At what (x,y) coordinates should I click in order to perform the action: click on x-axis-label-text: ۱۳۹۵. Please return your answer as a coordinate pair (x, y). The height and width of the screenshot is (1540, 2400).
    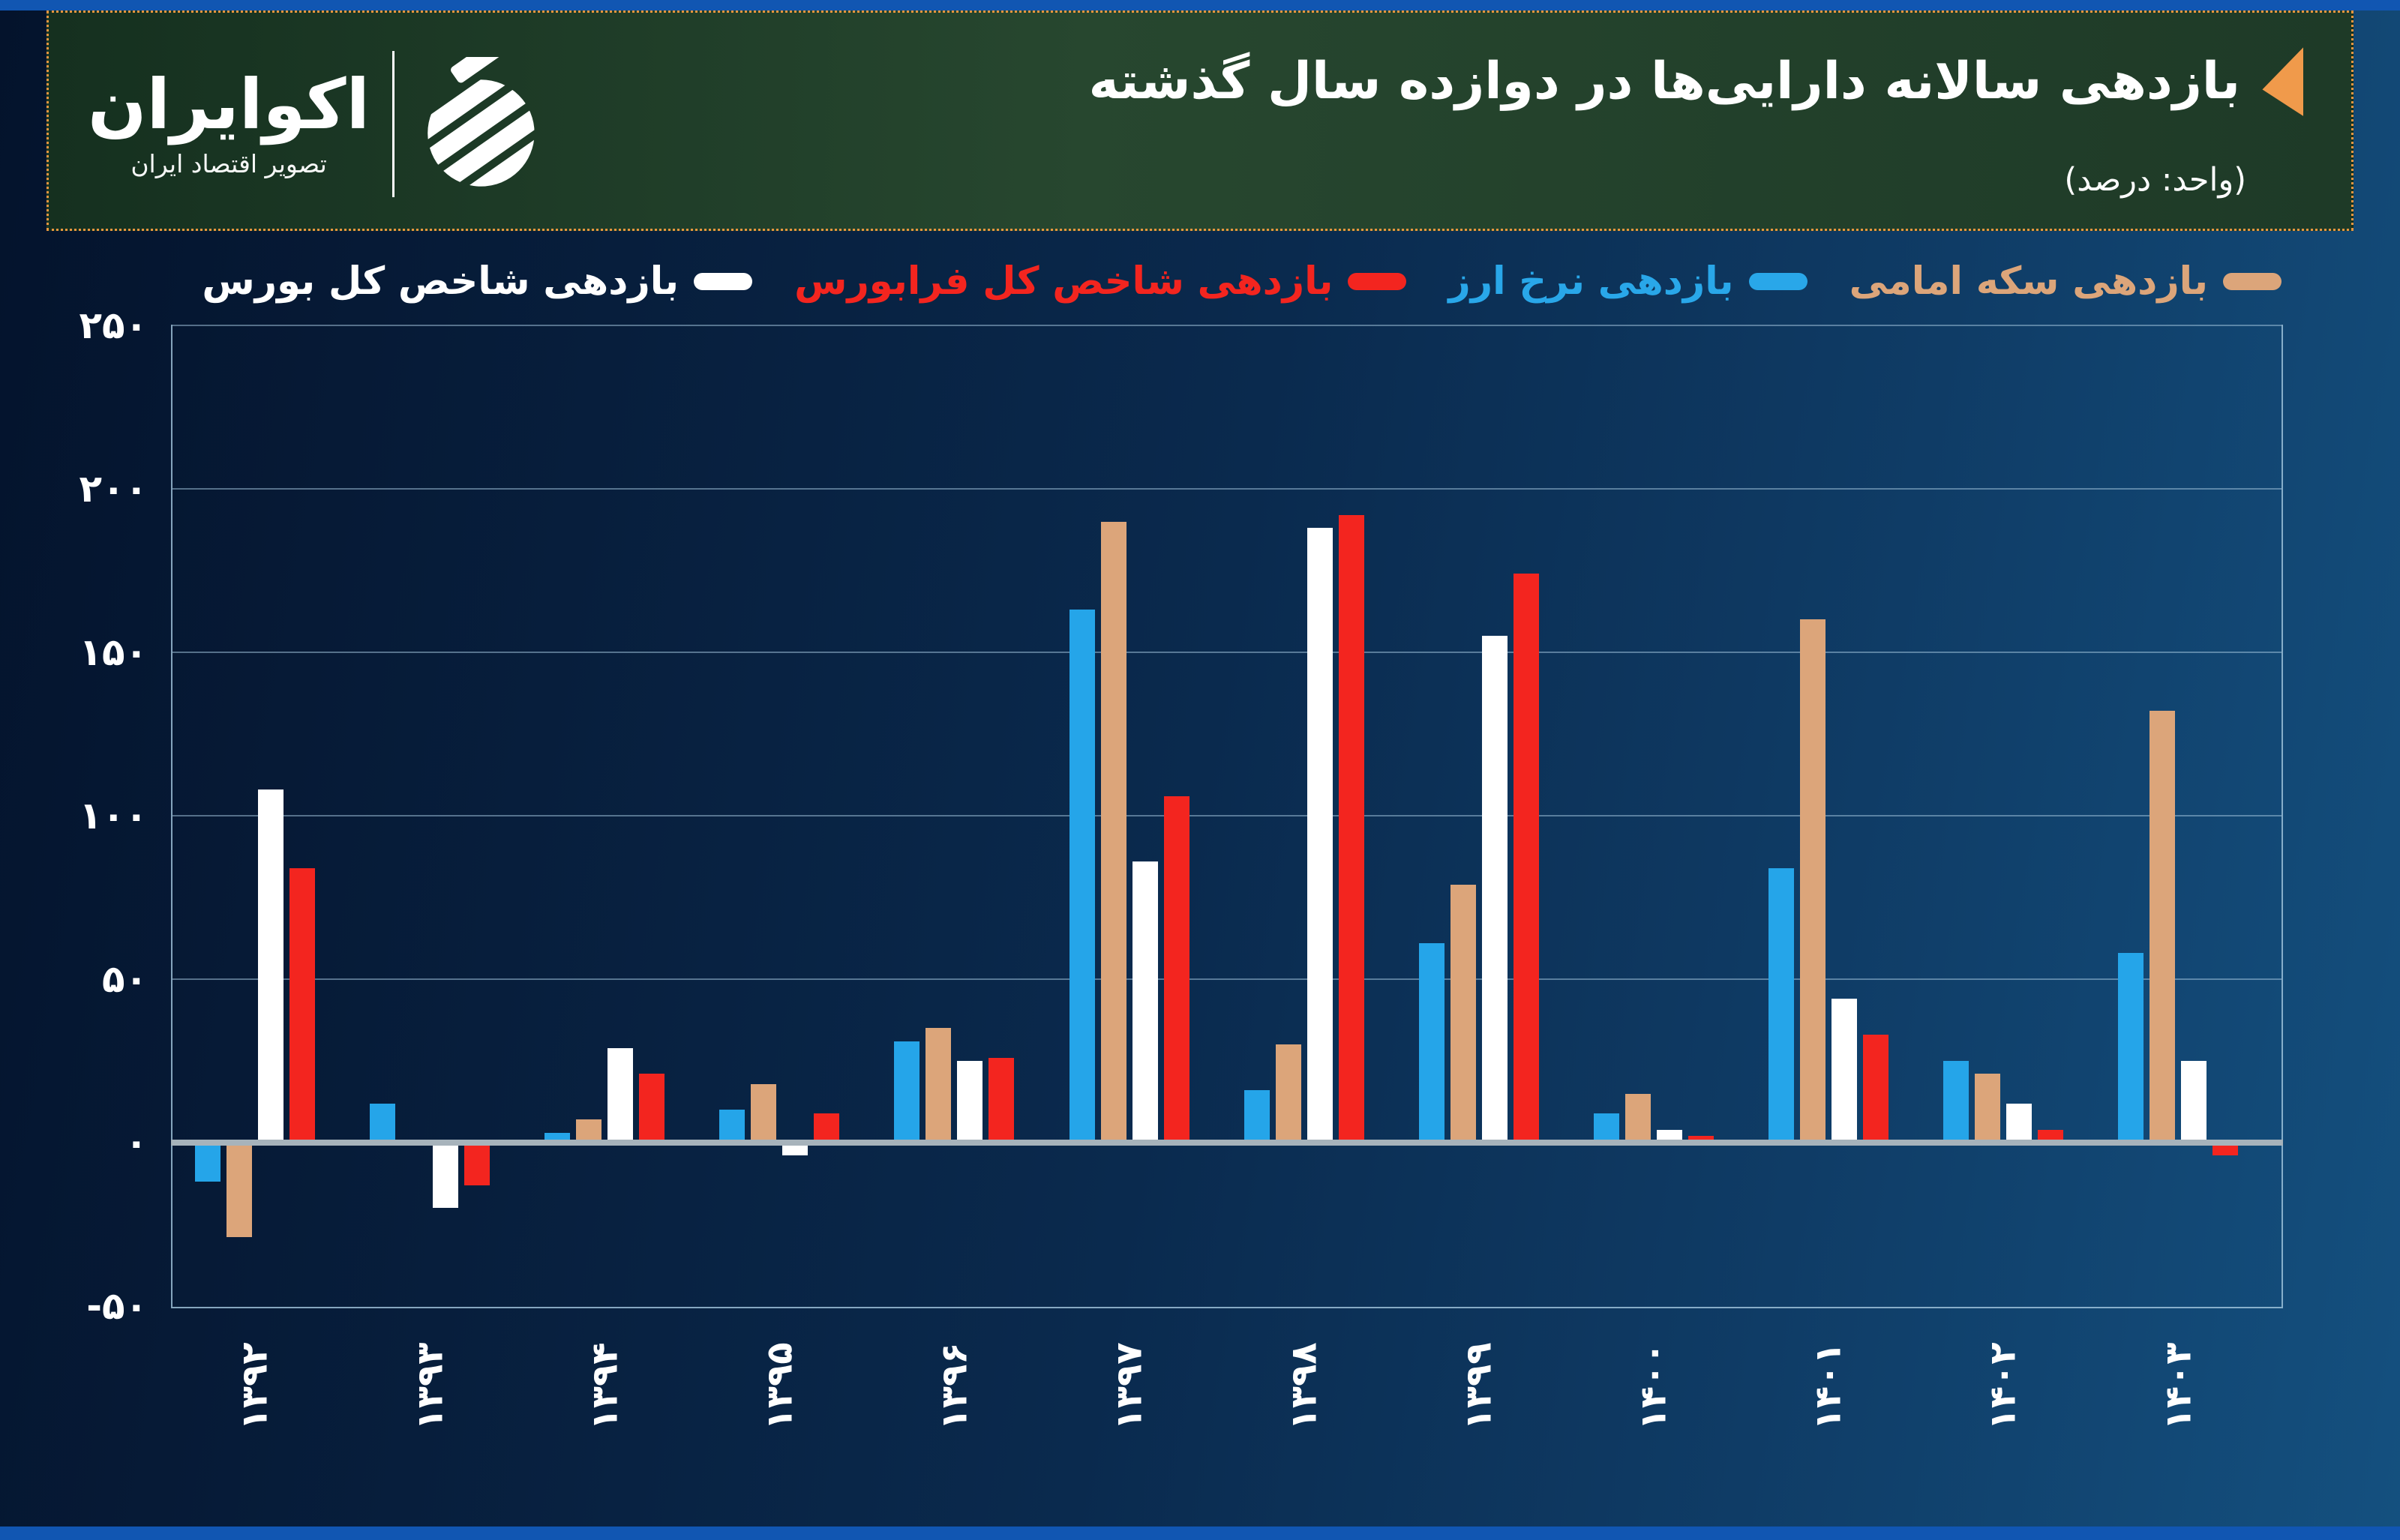
    Looking at the image, I should click on (779, 1386).